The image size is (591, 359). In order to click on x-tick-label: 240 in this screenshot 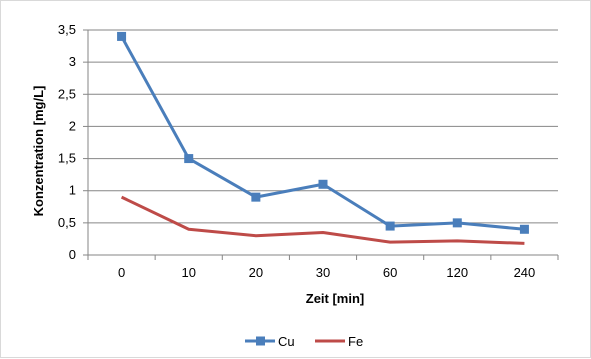, I will do `click(525, 272)`.